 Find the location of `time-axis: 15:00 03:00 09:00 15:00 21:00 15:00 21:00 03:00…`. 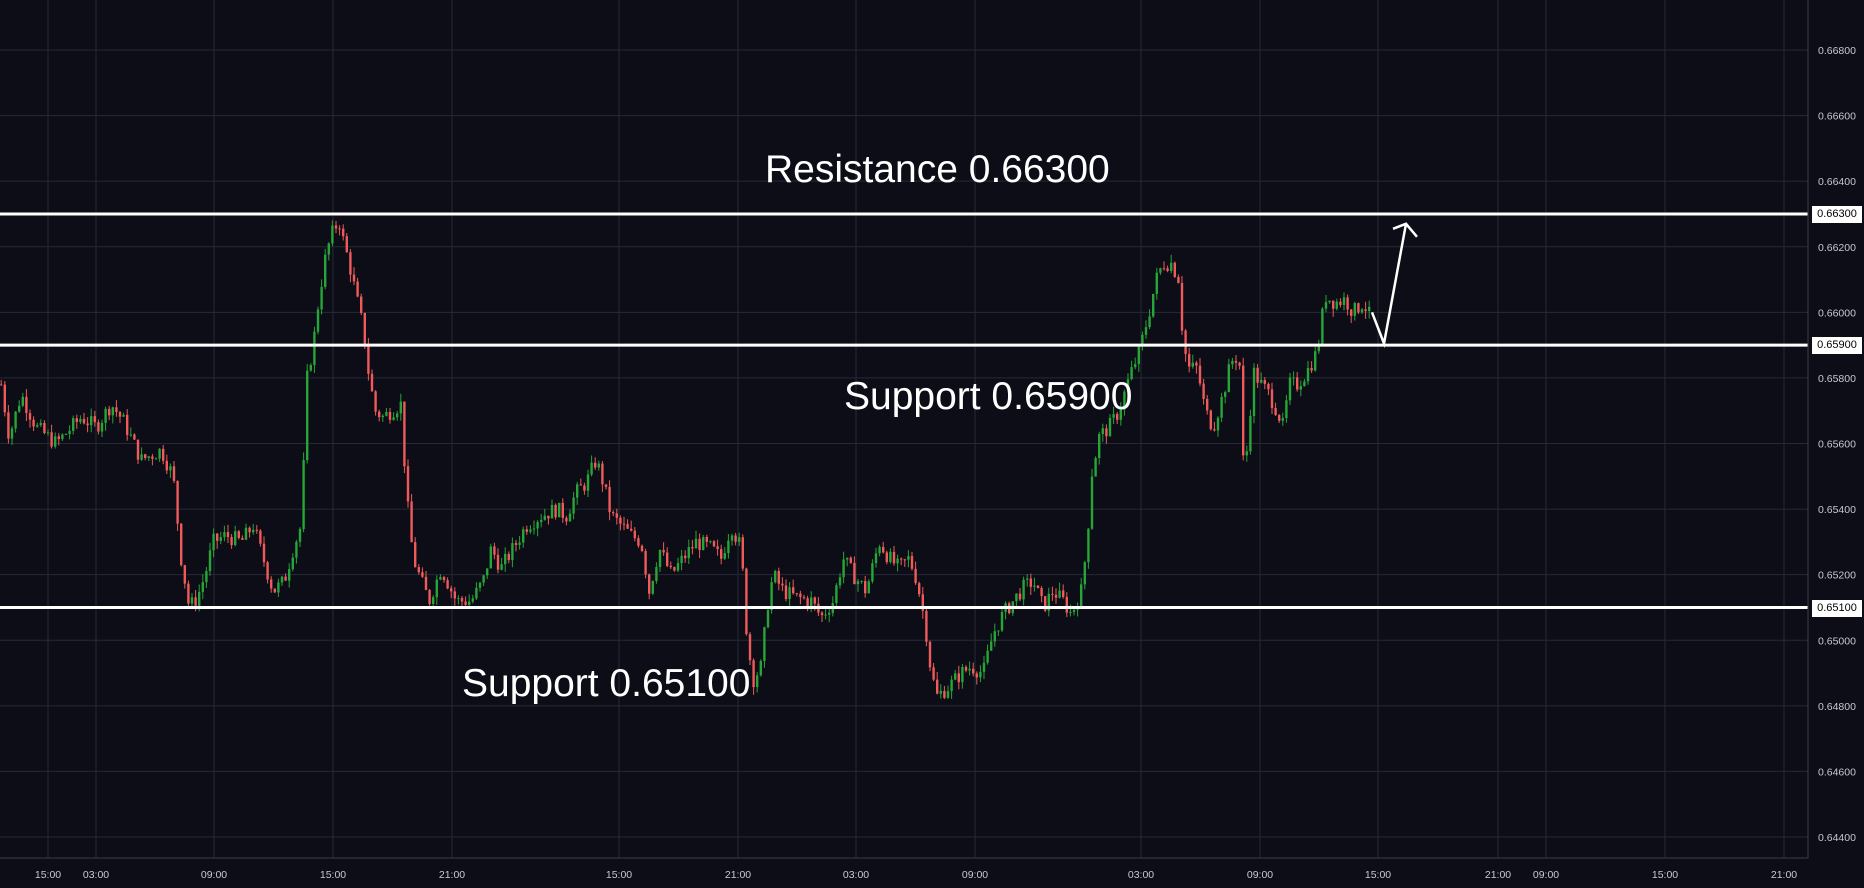

time-axis: 15:00 03:00 09:00 15:00 21:00 15:00 21:00 03:00… is located at coordinates (904, 869).